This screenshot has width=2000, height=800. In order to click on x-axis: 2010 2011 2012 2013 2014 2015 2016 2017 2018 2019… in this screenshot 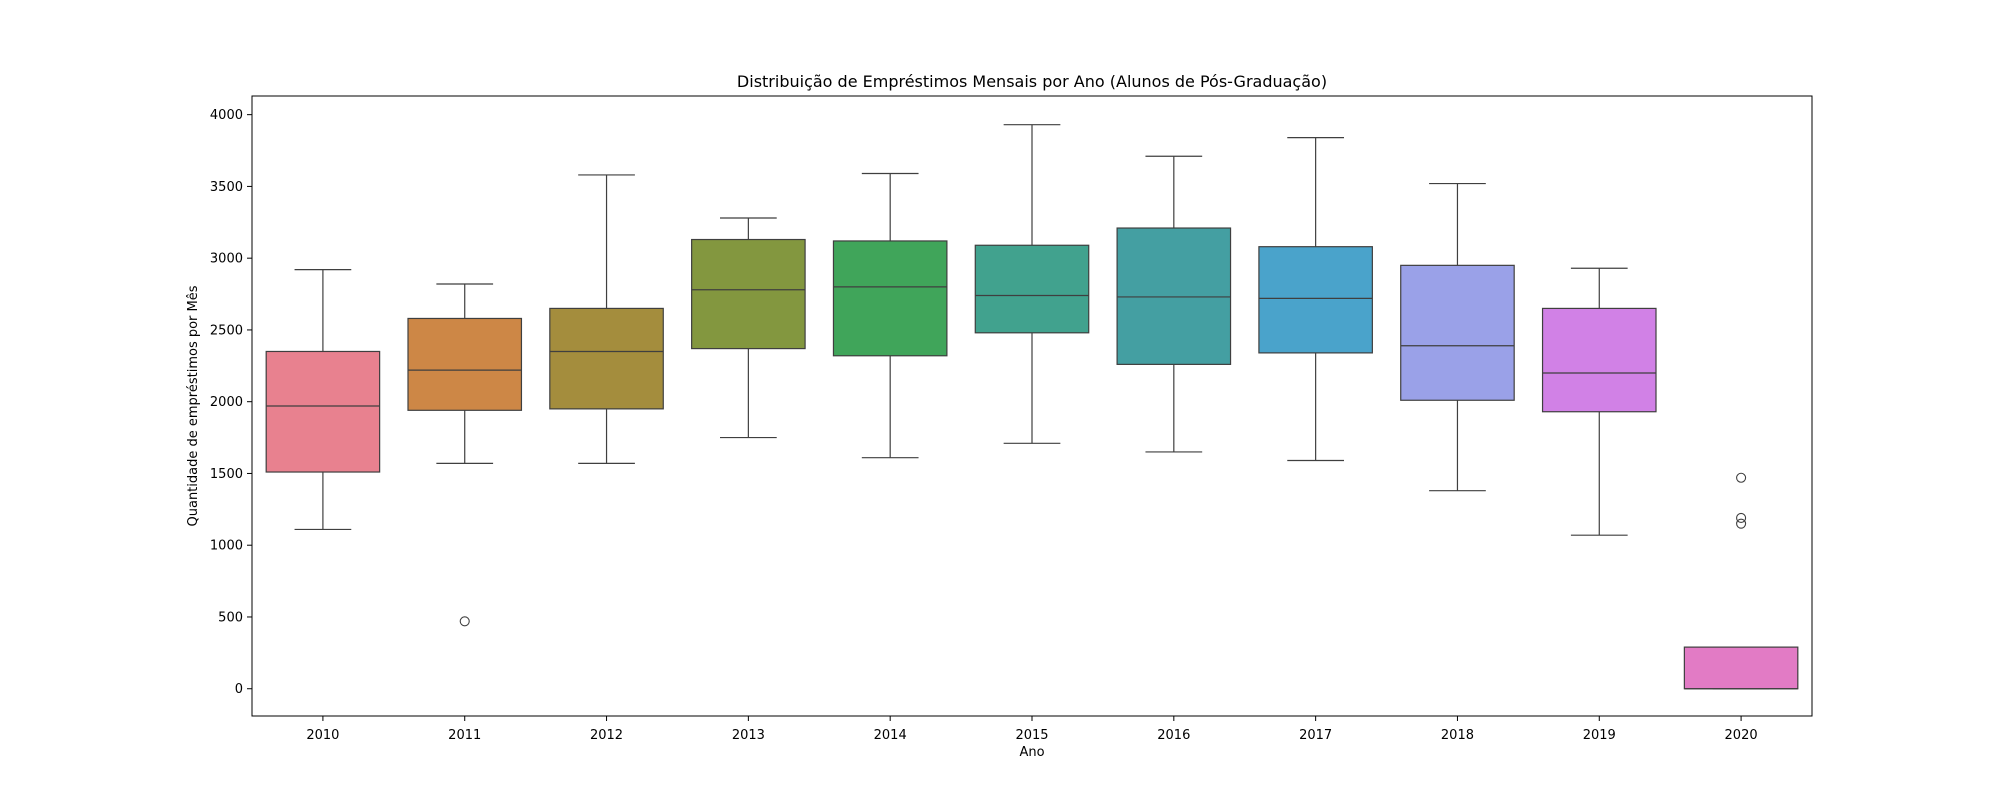, I will do `click(1032, 729)`.